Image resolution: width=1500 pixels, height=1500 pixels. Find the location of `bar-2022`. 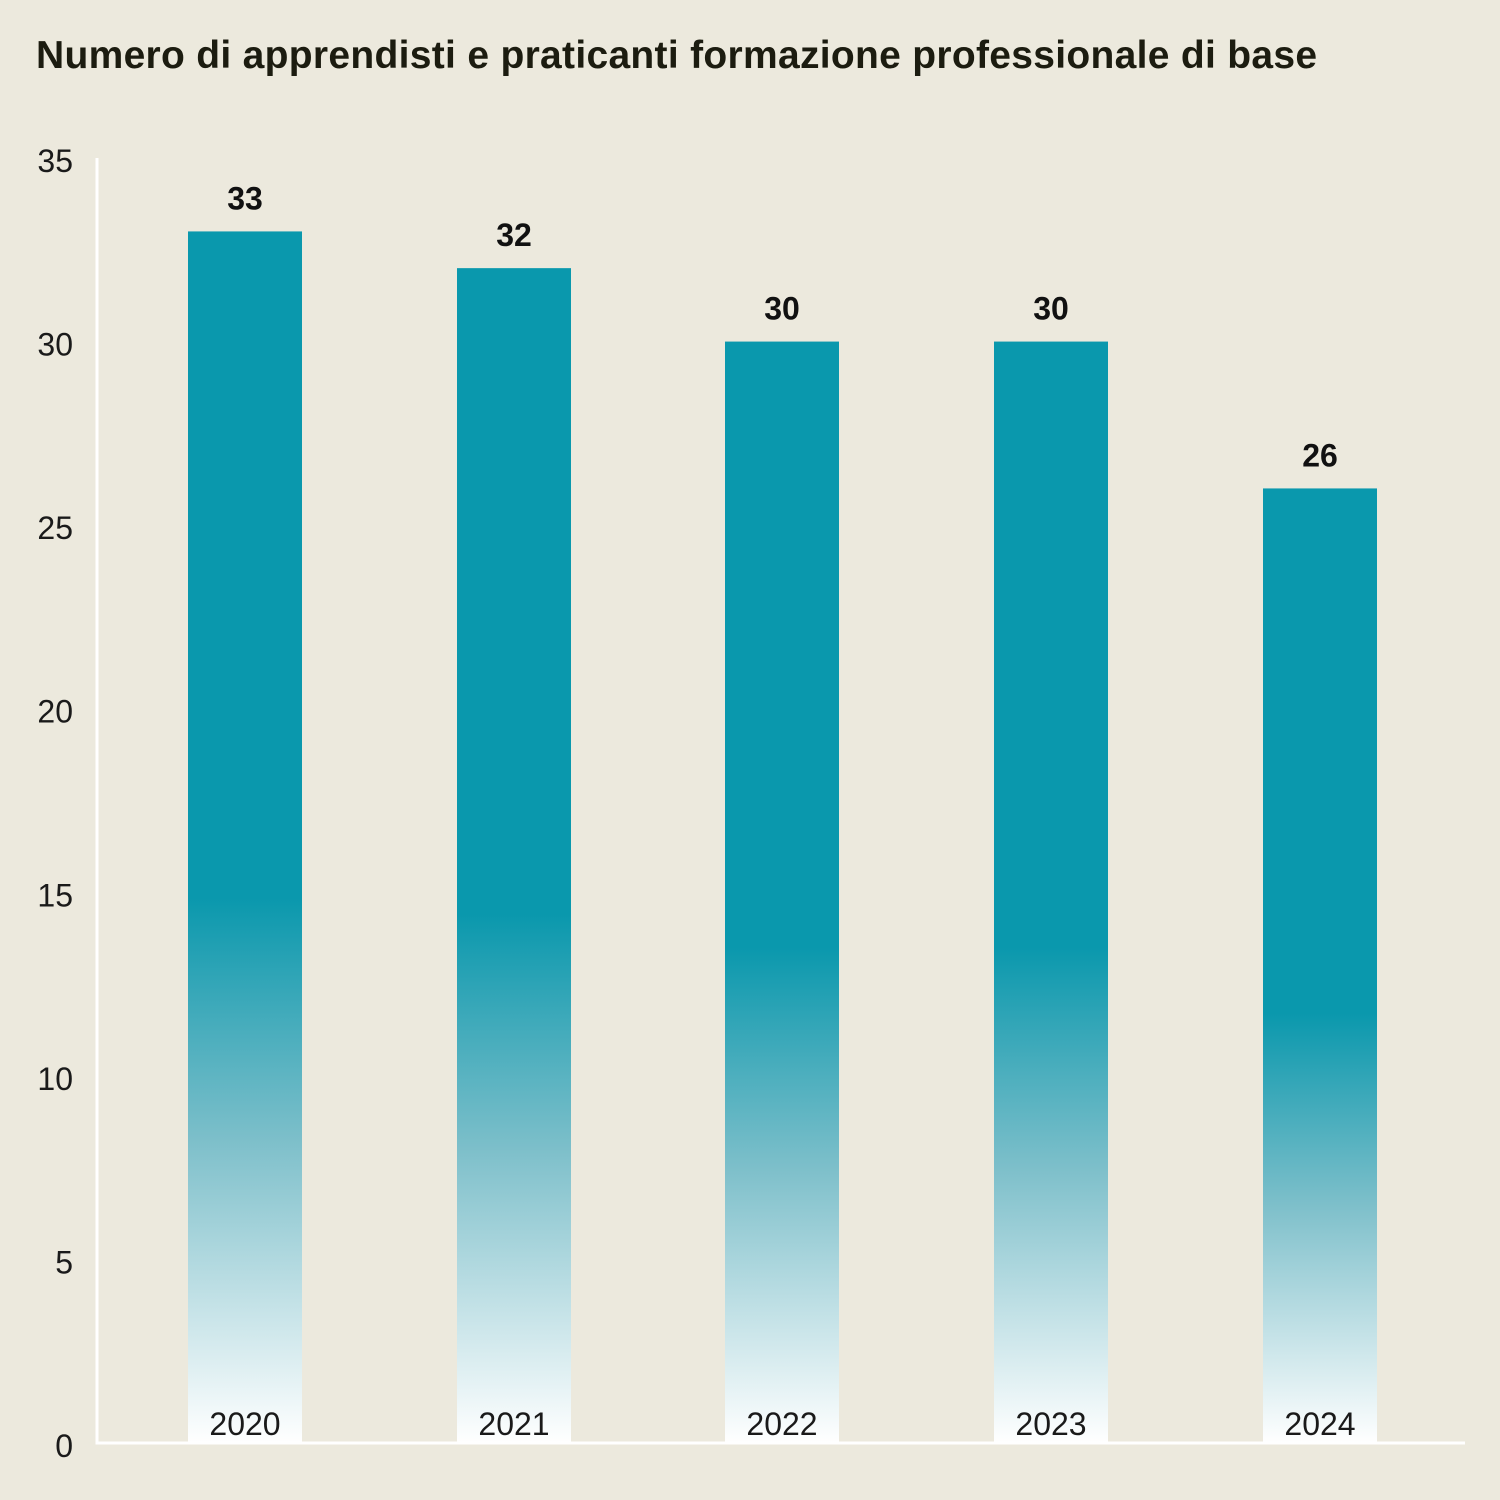

bar-2022 is located at coordinates (782, 892).